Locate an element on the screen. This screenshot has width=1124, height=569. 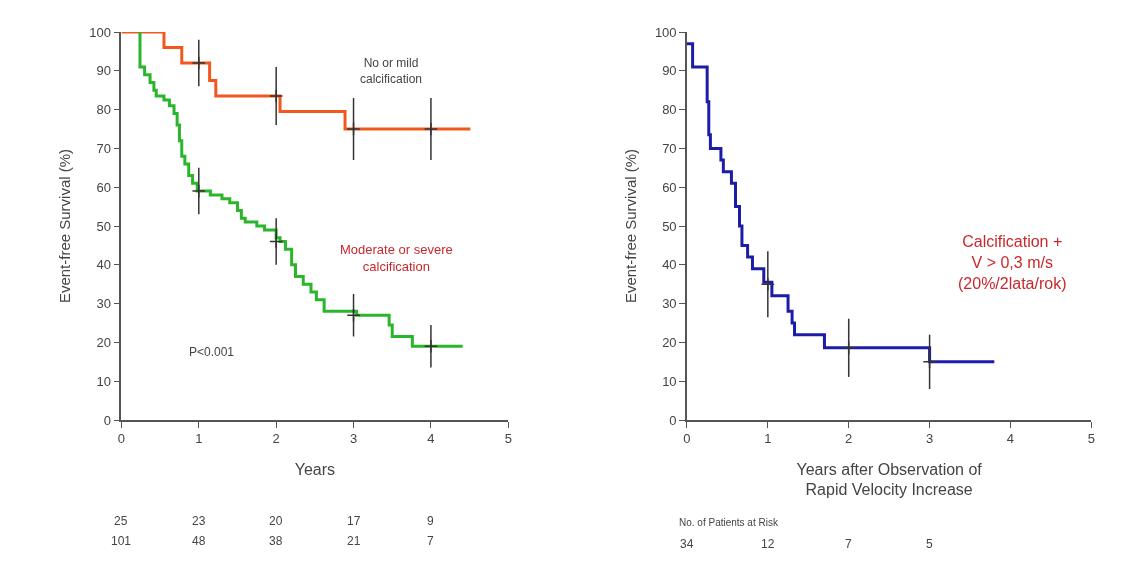
annotation: No or mild calcification is located at coordinates (391, 71).